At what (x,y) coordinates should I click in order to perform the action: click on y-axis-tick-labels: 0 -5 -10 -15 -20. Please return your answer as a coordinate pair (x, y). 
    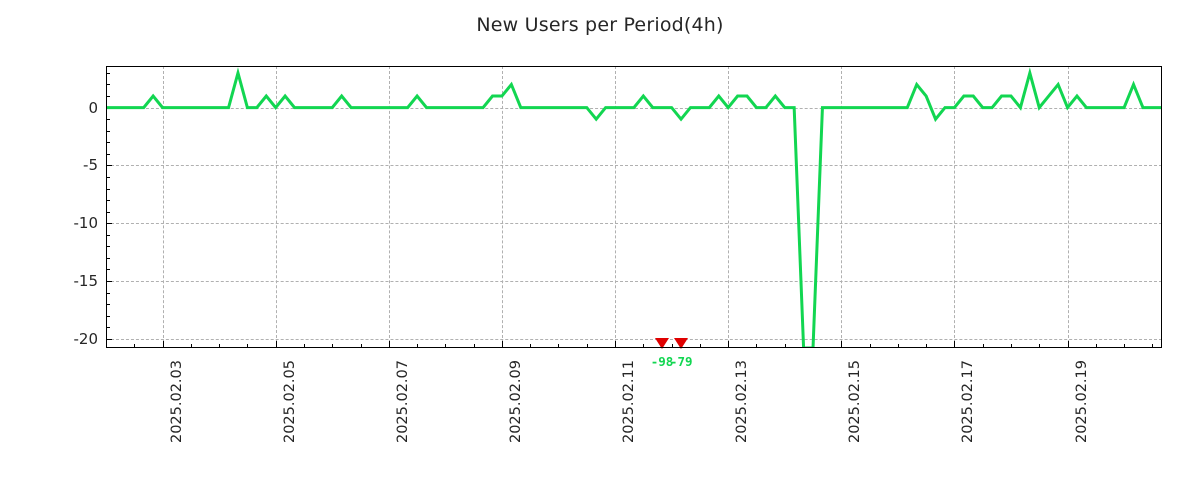
    Looking at the image, I should click on (67, 207).